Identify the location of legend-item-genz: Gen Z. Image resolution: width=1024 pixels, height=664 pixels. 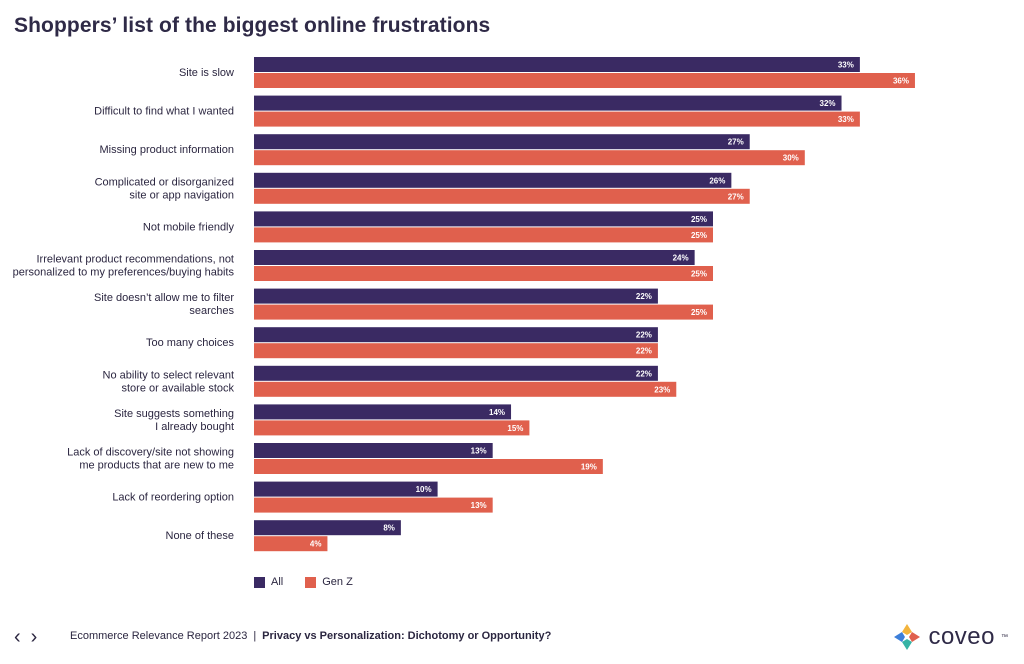
(329, 582).